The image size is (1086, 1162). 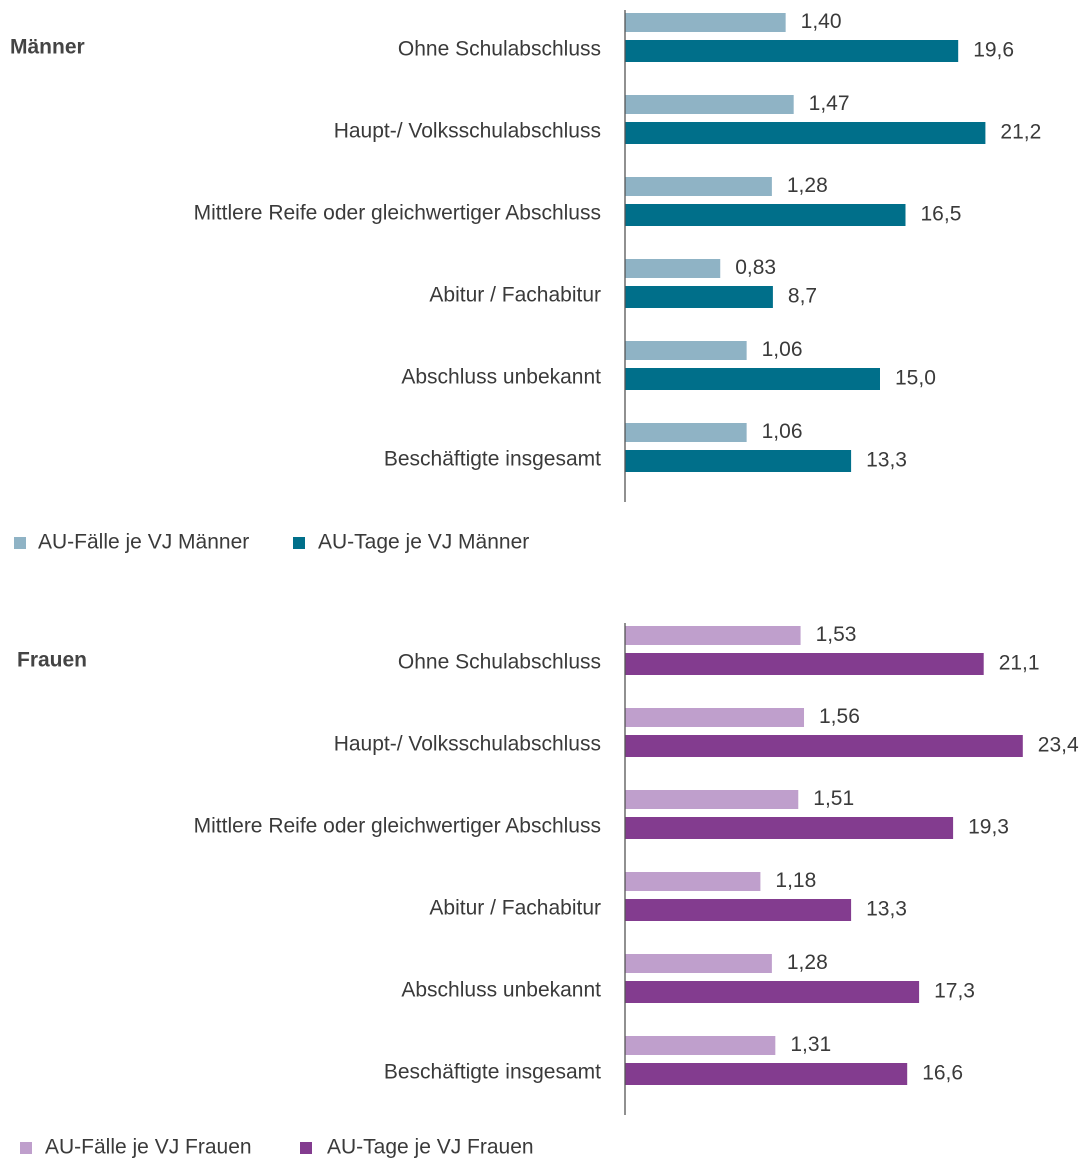 What do you see at coordinates (954, 991) in the screenshot?
I see `value-label: 17,3` at bounding box center [954, 991].